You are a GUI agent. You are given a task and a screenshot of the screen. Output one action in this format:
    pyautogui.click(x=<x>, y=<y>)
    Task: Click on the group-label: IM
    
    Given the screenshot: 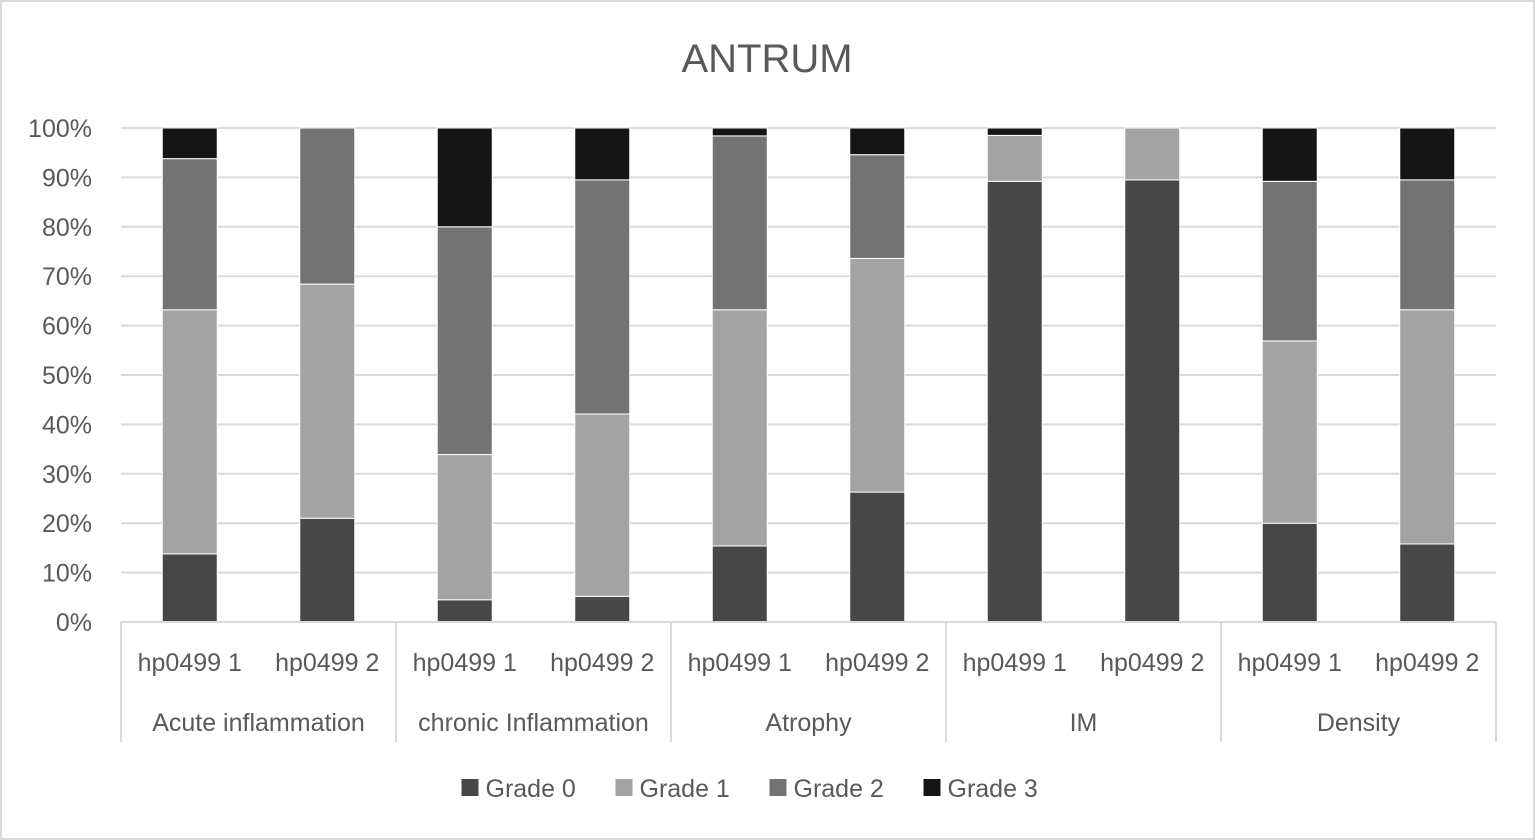 What is the action you would take?
    pyautogui.click(x=1084, y=723)
    